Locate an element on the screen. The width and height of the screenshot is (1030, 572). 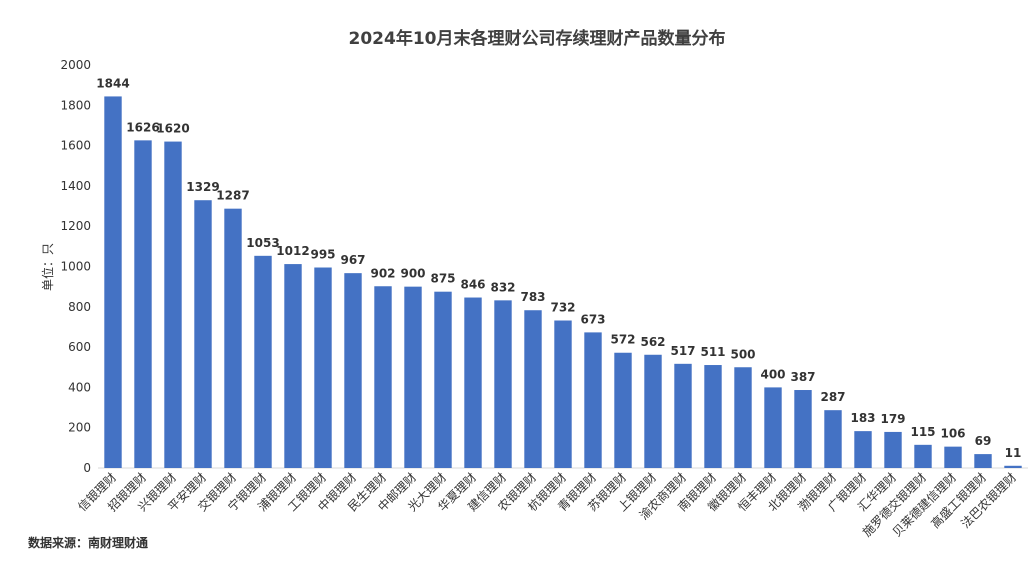
y-tick-label: 1000 is located at coordinates (75, 267).